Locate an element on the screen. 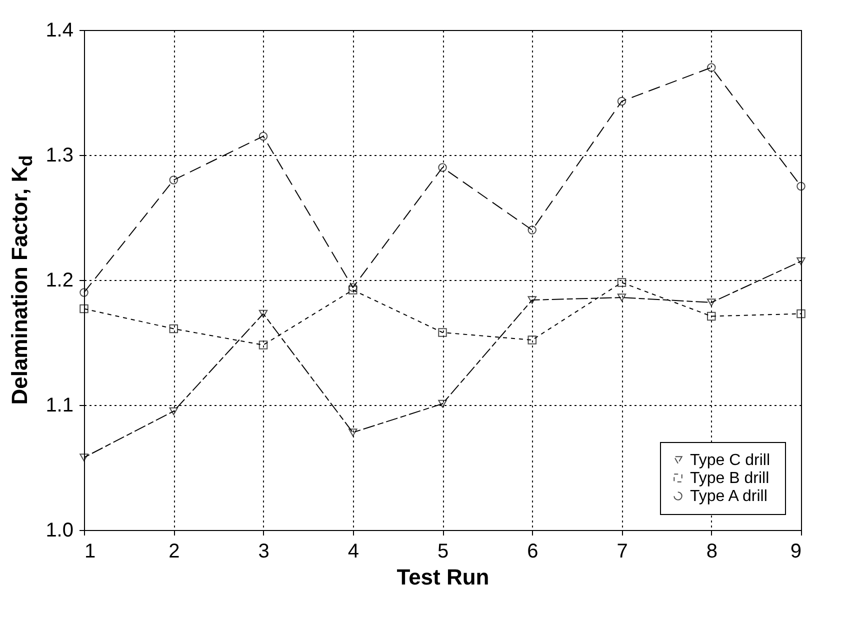 The height and width of the screenshot is (631, 856). y-tick-label: 1.3 is located at coordinates (60, 155).